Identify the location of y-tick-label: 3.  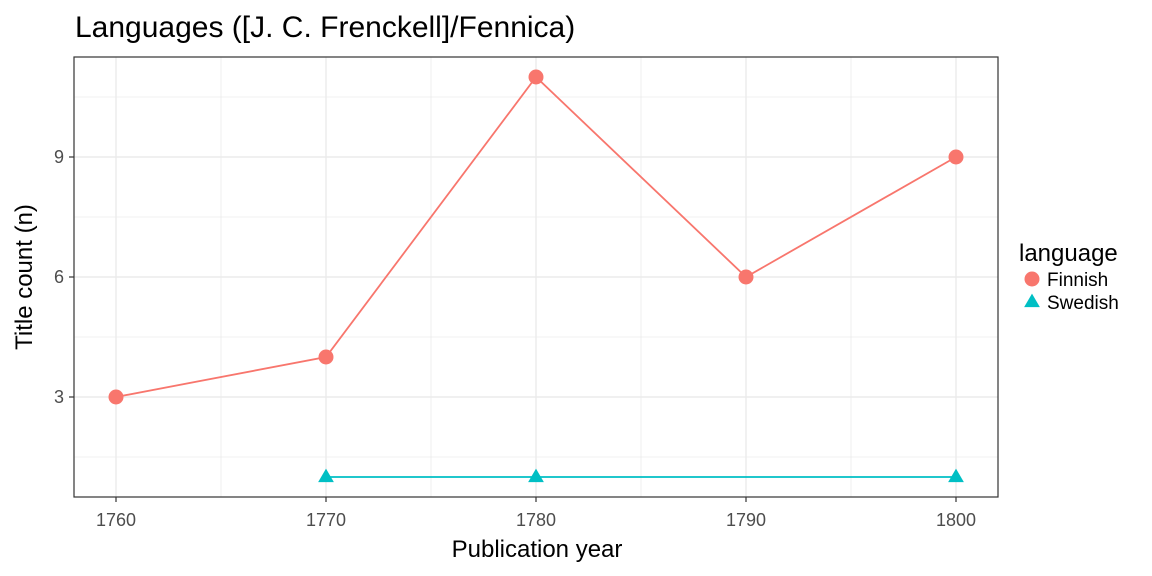
(59, 397).